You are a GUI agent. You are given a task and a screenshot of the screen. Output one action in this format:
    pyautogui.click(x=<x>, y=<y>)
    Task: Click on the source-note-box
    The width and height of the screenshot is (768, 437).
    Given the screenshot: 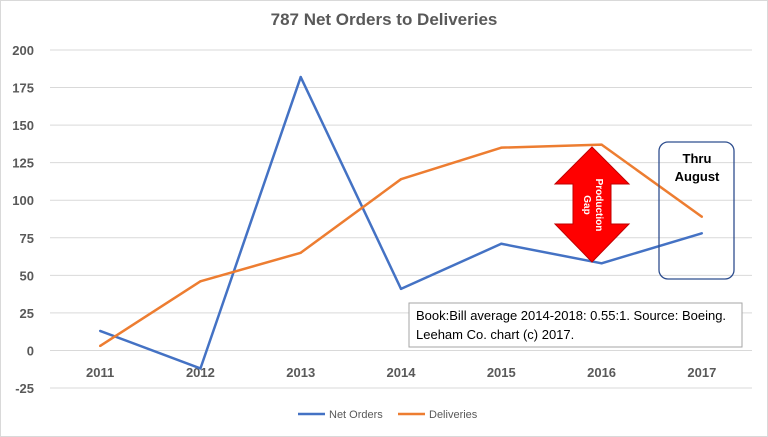 What is the action you would take?
    pyautogui.click(x=575, y=325)
    